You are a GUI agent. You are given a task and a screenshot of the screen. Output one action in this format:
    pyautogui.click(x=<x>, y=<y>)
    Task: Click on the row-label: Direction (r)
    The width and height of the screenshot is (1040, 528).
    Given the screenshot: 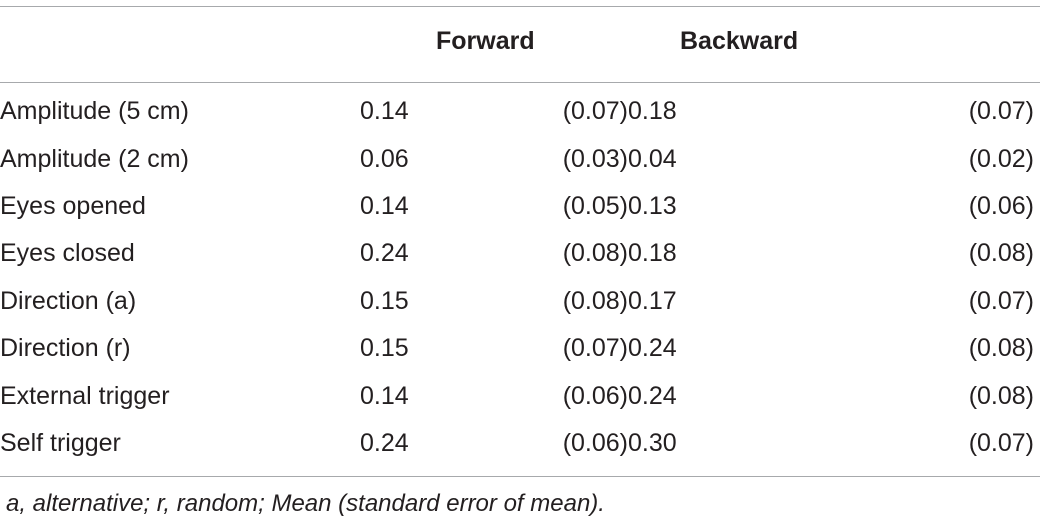 What is the action you would take?
    pyautogui.click(x=65, y=348)
    